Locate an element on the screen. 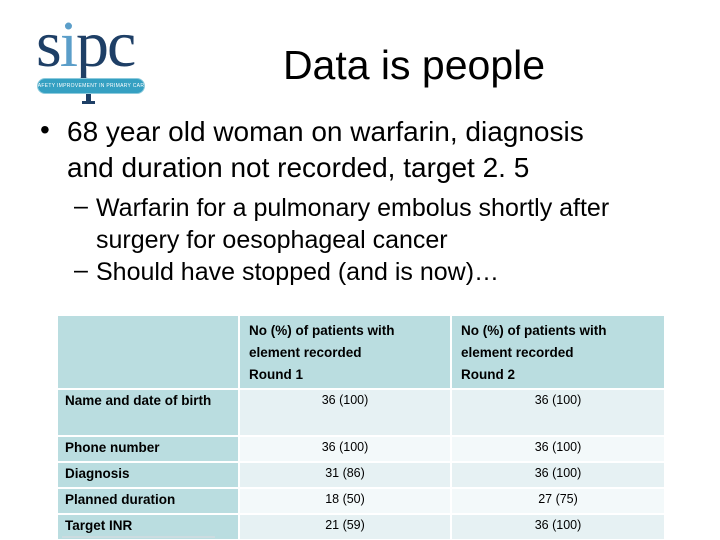 This screenshot has width=720, height=540. table-row: Planned duration 18 (50) 27 (75) is located at coordinates (361, 501).